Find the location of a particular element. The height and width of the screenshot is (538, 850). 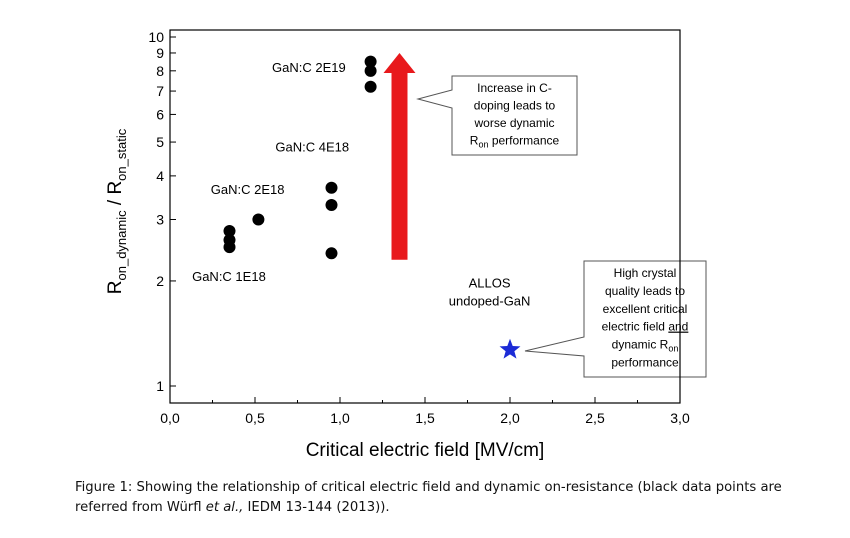

y-tick-label: 9 is located at coordinates (160, 53).